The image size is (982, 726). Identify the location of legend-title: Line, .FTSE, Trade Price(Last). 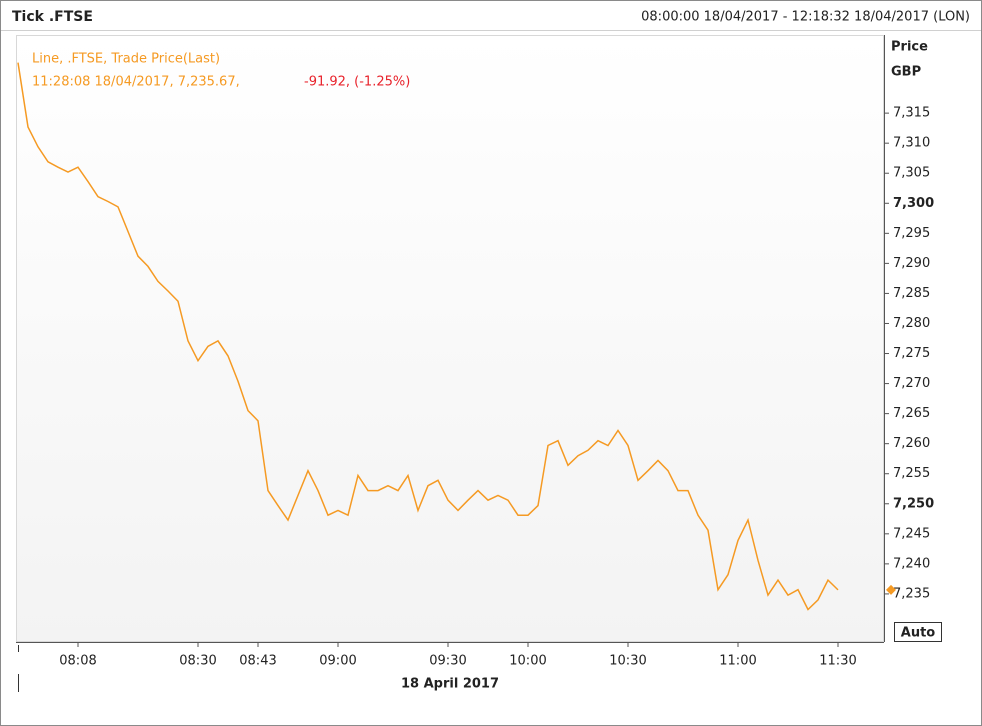
(126, 59).